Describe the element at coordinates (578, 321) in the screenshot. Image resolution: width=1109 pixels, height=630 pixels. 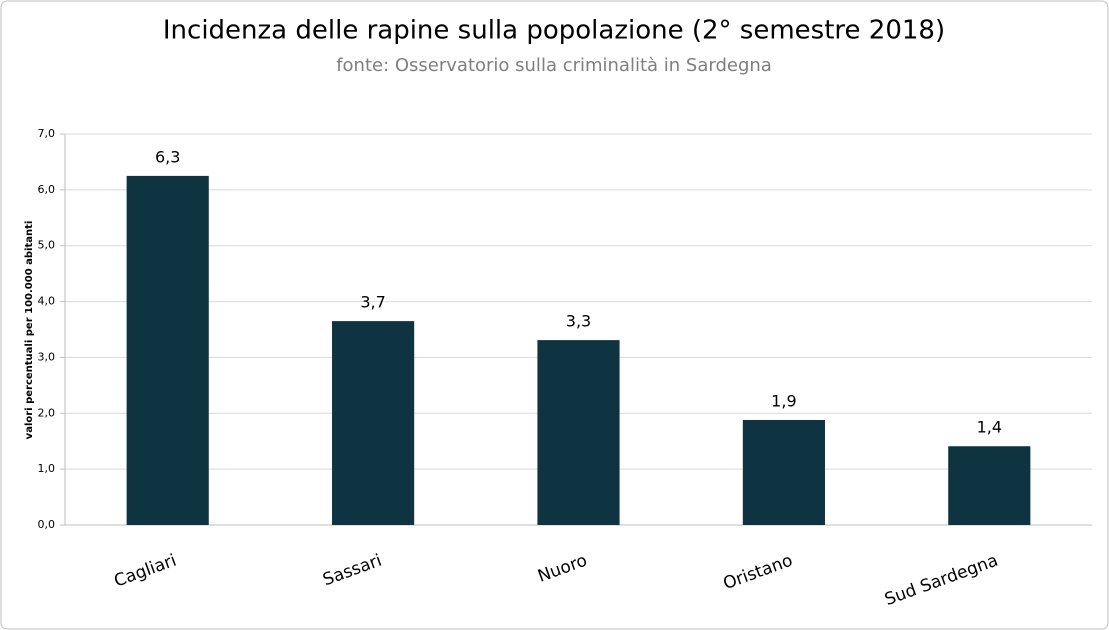
I see `value-label: 3,3` at that location.